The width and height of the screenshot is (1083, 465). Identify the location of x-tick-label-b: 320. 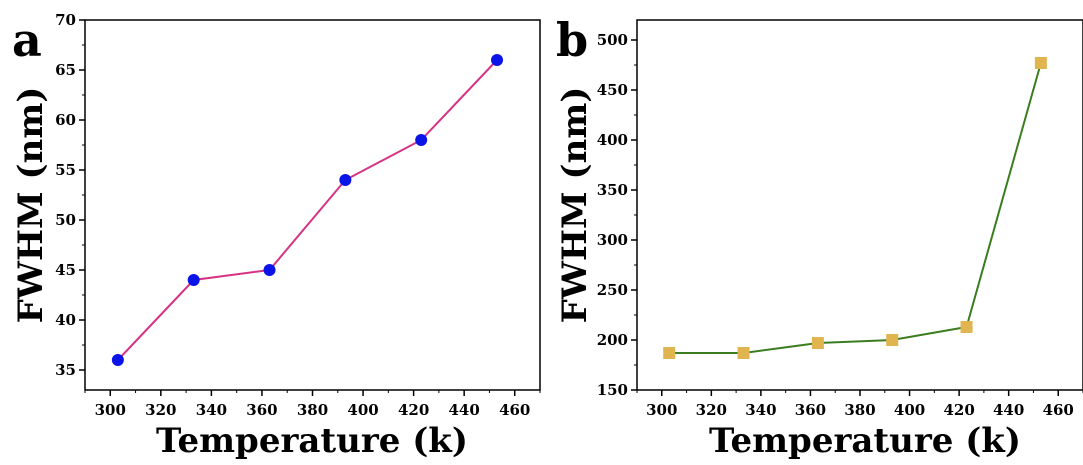
(711, 410).